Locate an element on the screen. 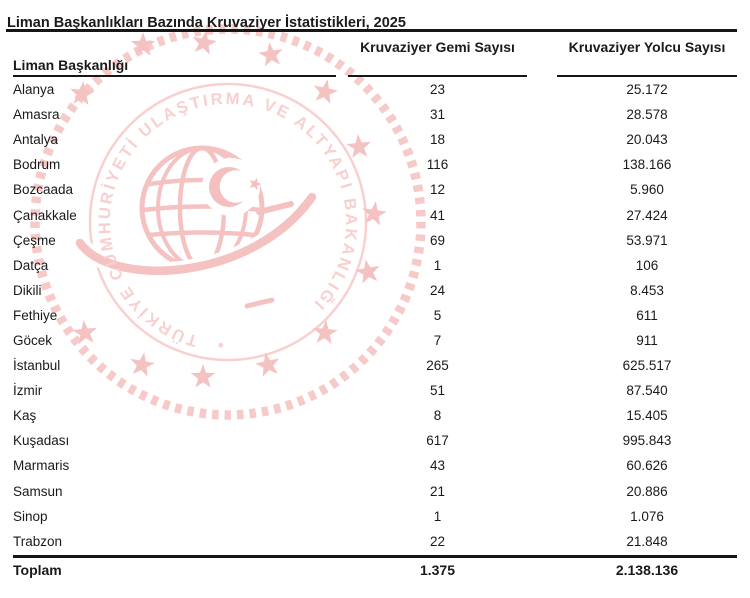  cell-port: Çeşme is located at coordinates (34, 240).